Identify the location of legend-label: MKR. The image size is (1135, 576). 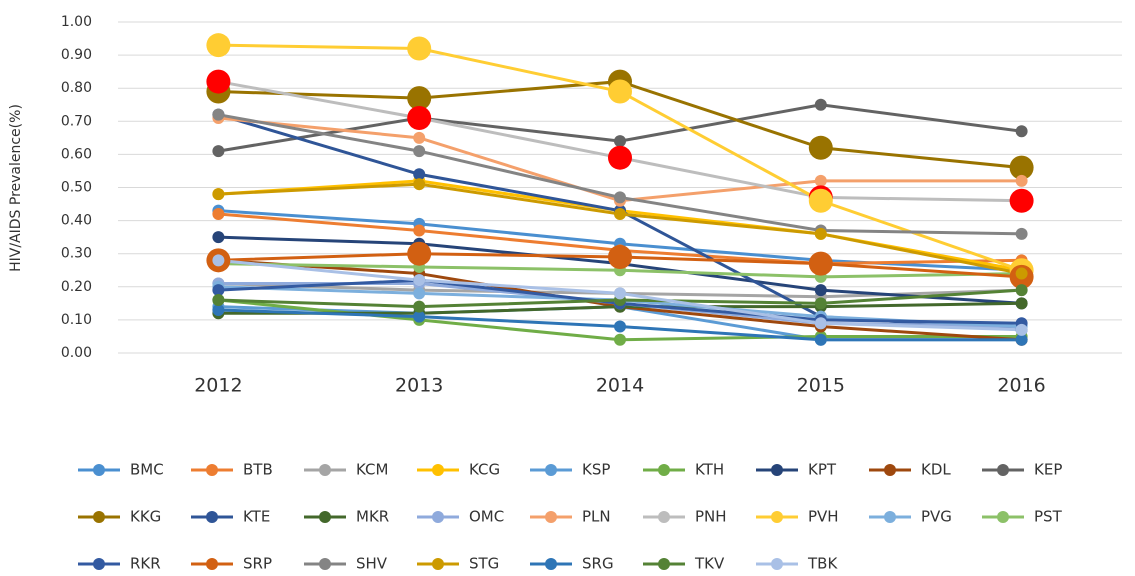
(372, 517).